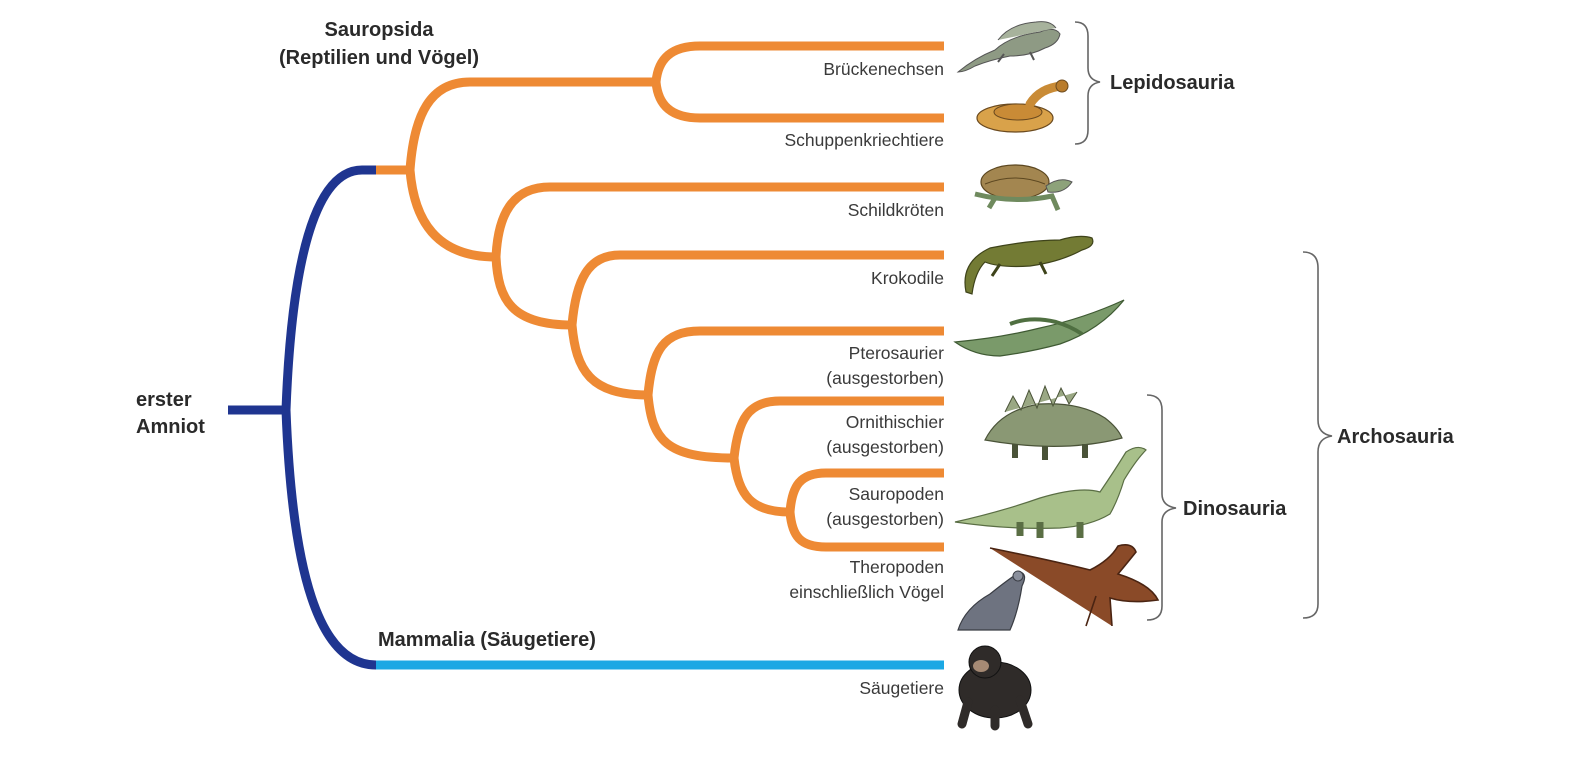 This screenshot has width=1582, height=764. What do you see at coordinates (1023, 187) in the screenshot?
I see `turtle-icon` at bounding box center [1023, 187].